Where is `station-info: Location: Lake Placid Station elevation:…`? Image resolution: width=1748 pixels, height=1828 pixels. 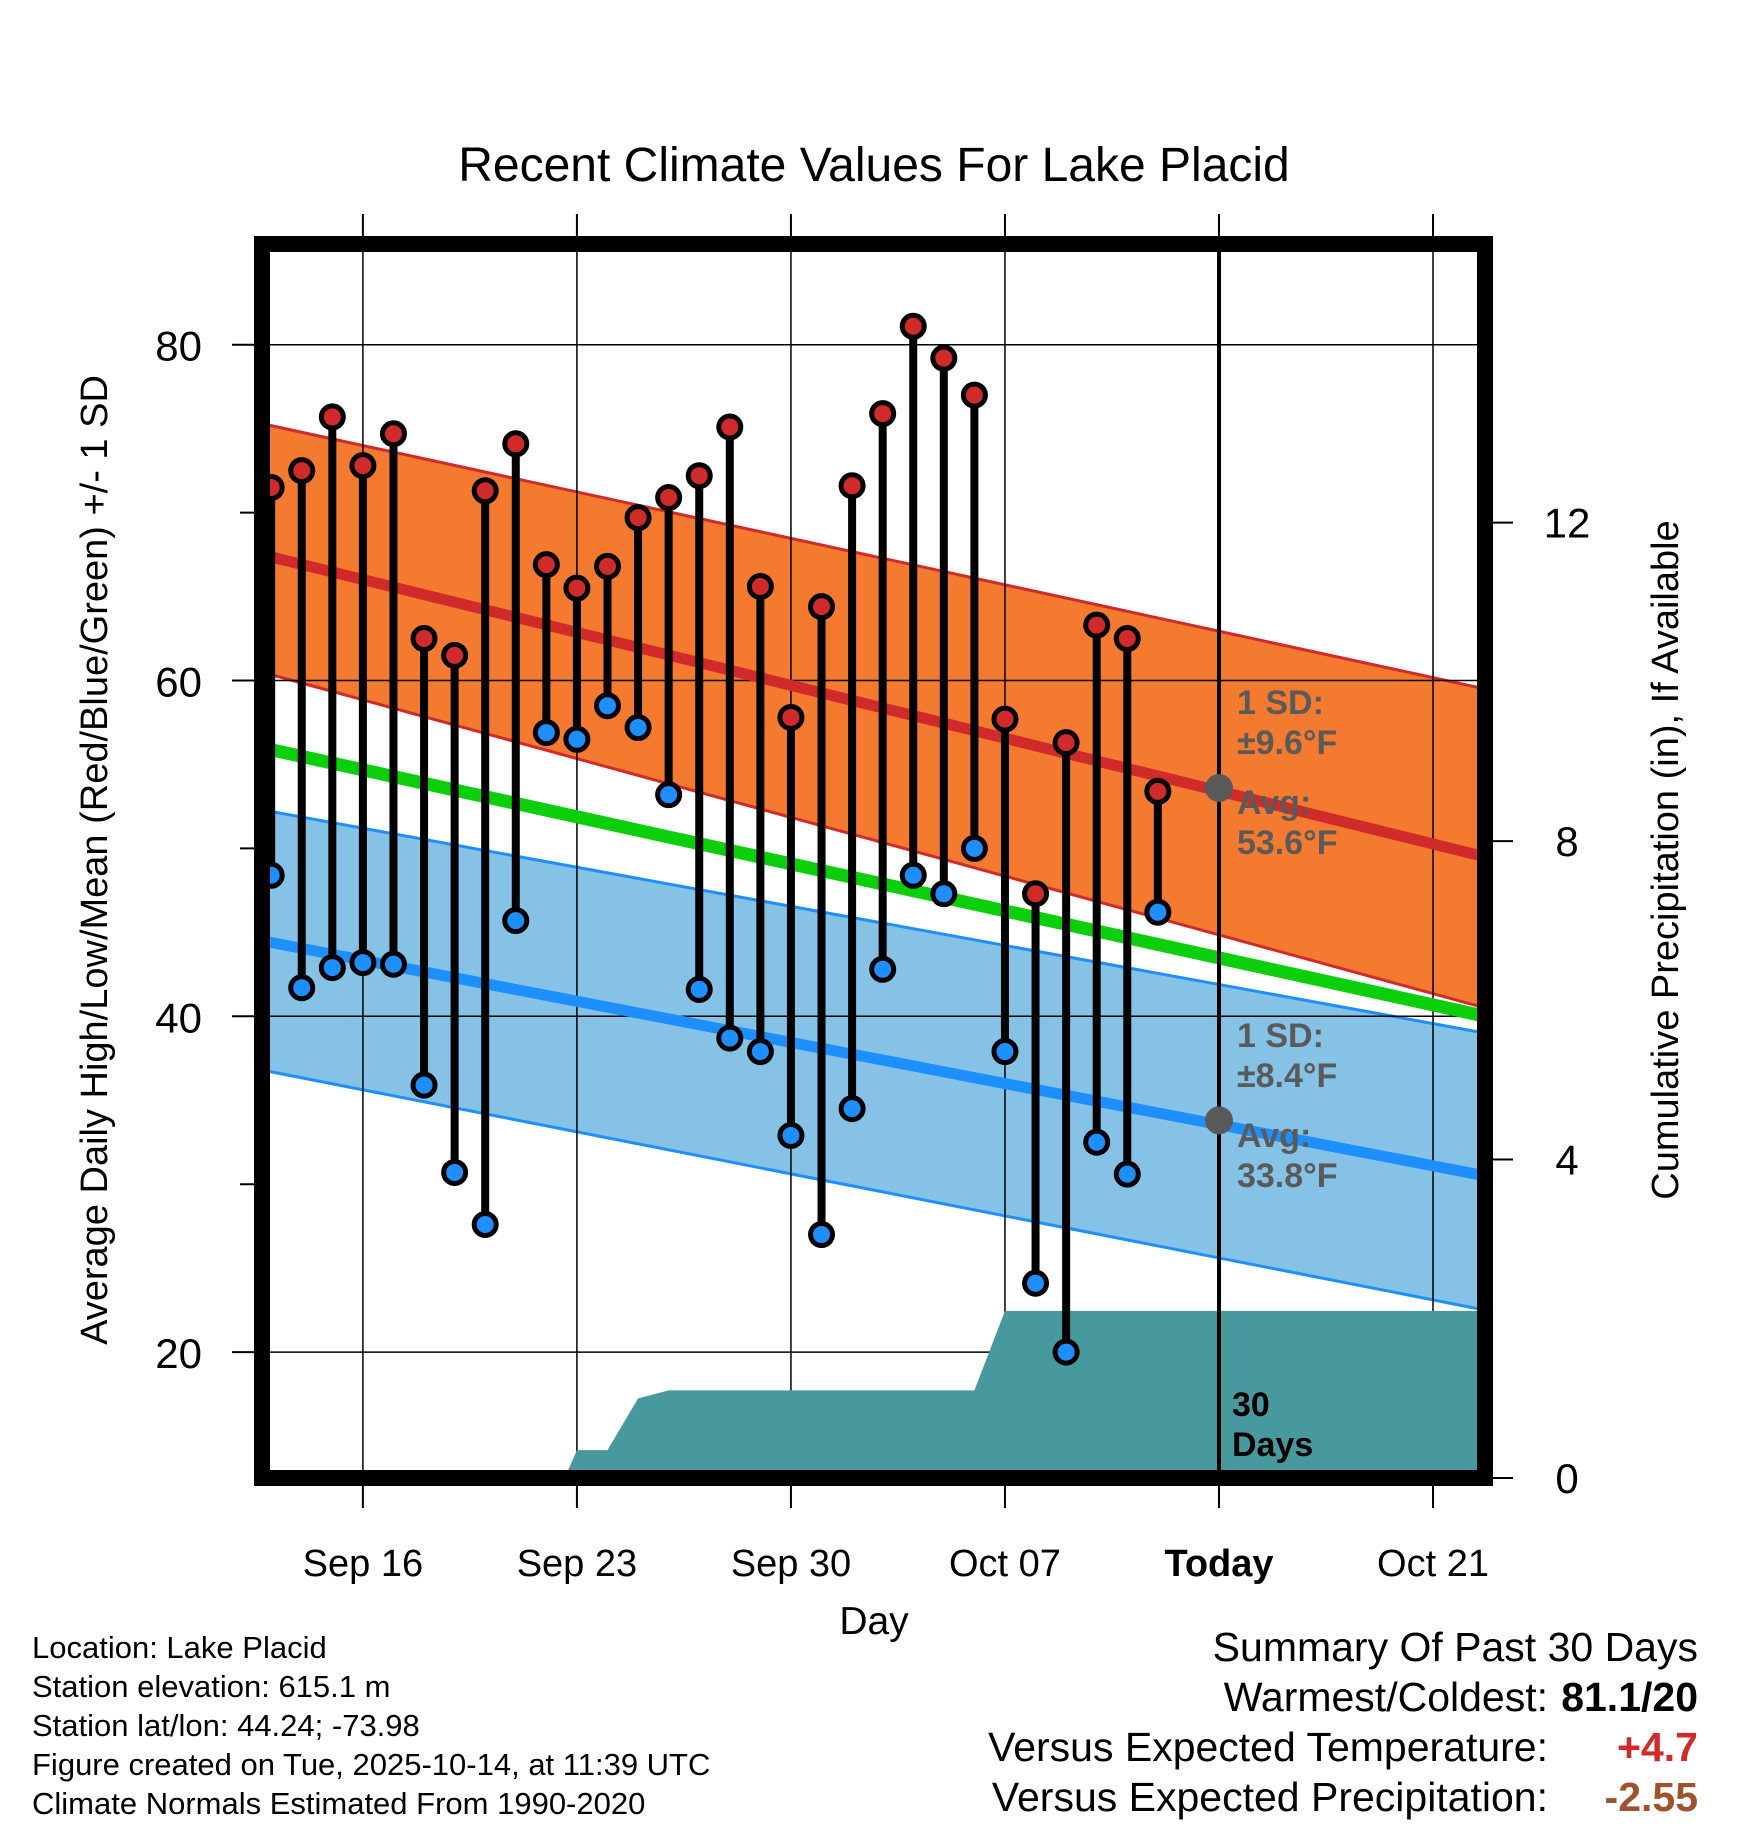
station-info: Location: Lake Placid Station elevation:… is located at coordinates (371, 1725).